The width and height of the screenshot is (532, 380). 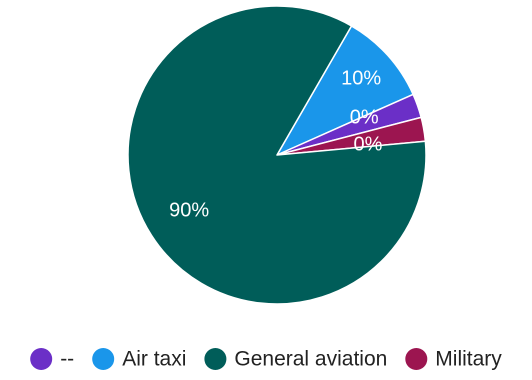 I want to click on legend-item-military: Military, so click(x=453, y=359).